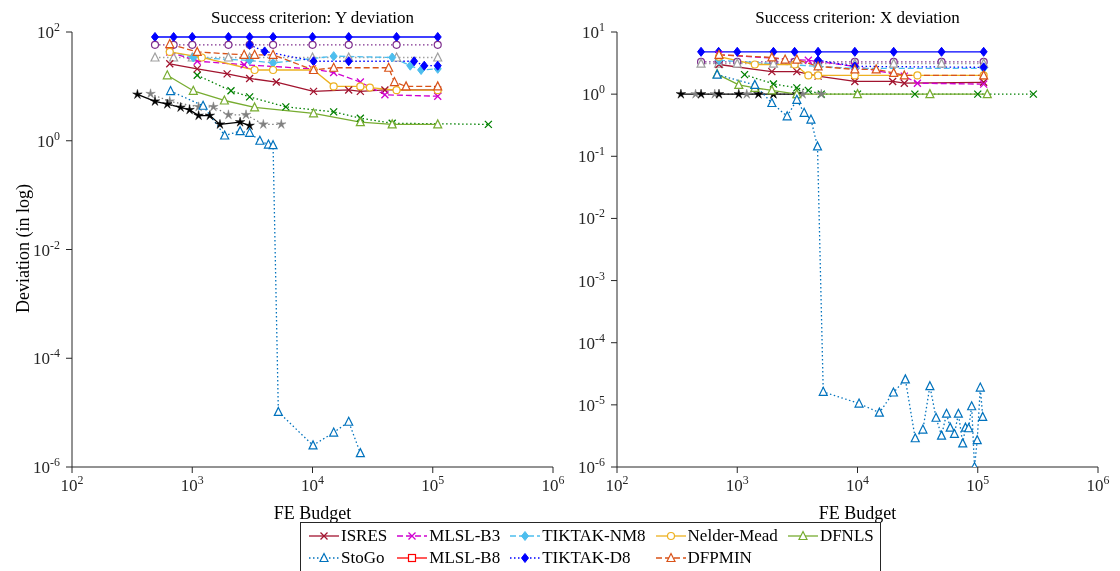  I want to click on y-tick-label: 10$^{2}$, so click(49, 31).